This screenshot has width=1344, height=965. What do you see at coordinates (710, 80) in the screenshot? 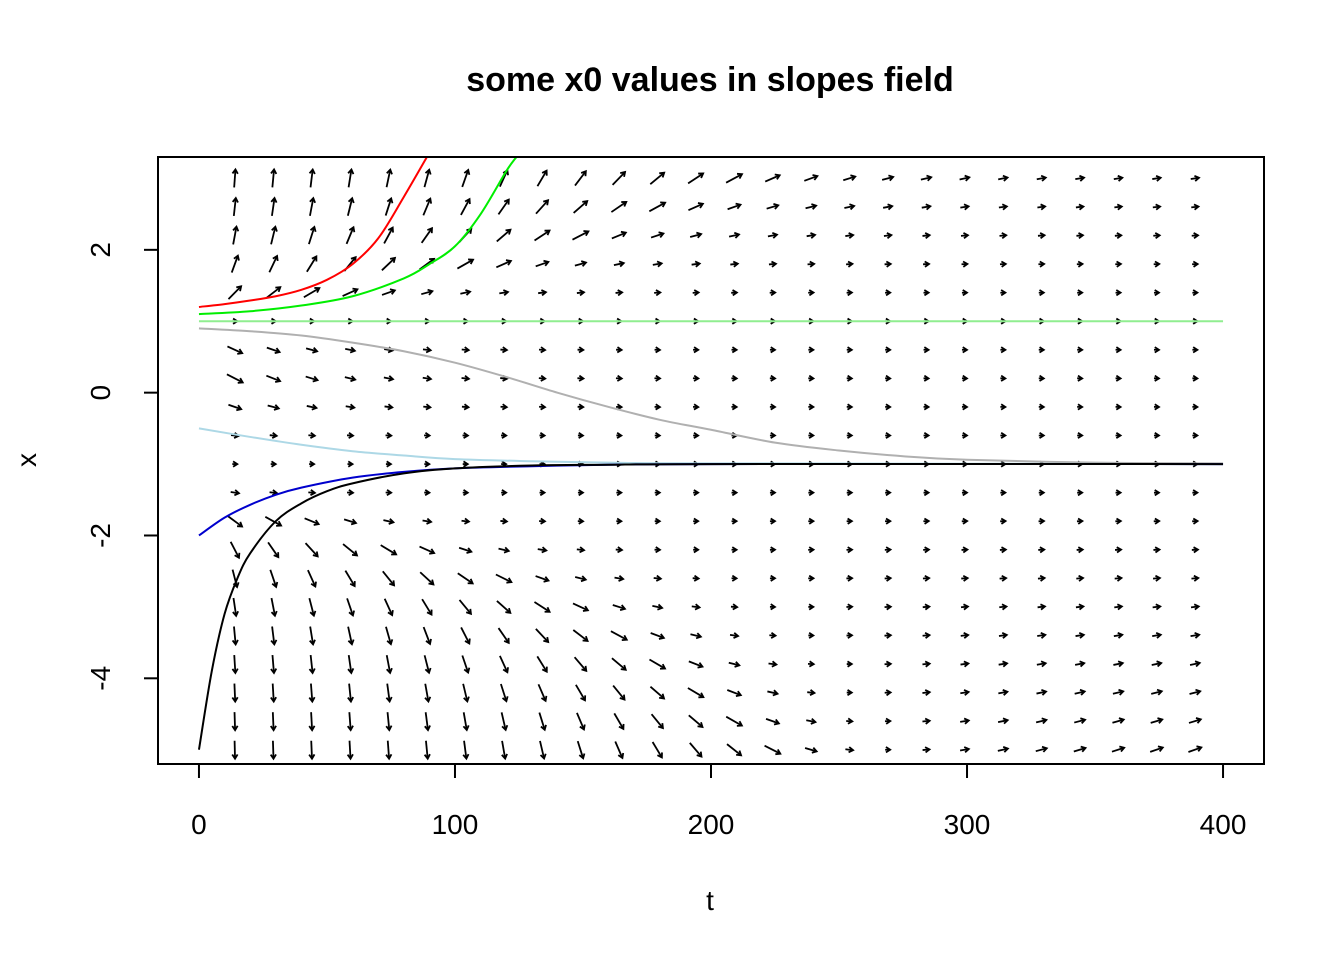
I see `chart-title: some x0 values in slopes field` at bounding box center [710, 80].